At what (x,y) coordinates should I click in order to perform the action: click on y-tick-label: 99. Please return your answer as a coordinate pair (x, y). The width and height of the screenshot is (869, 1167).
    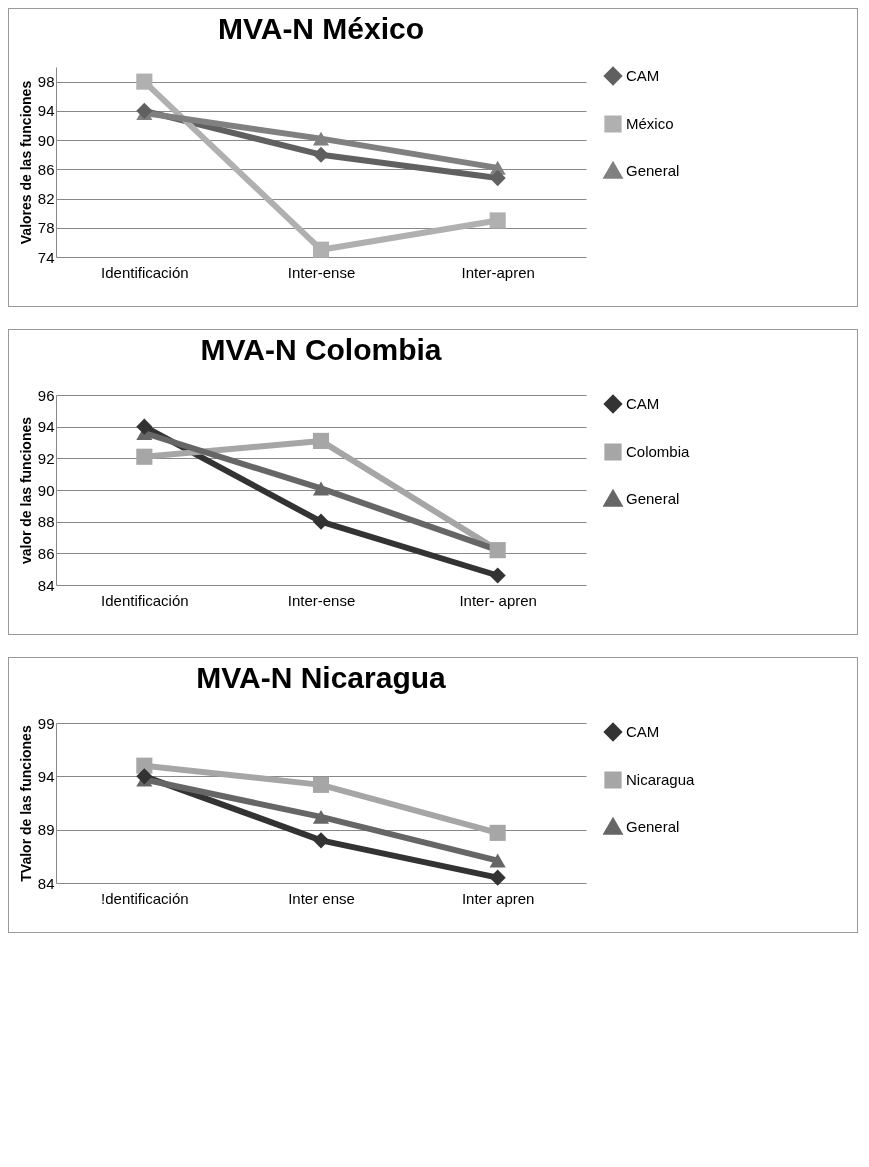
    Looking at the image, I should click on (46, 723).